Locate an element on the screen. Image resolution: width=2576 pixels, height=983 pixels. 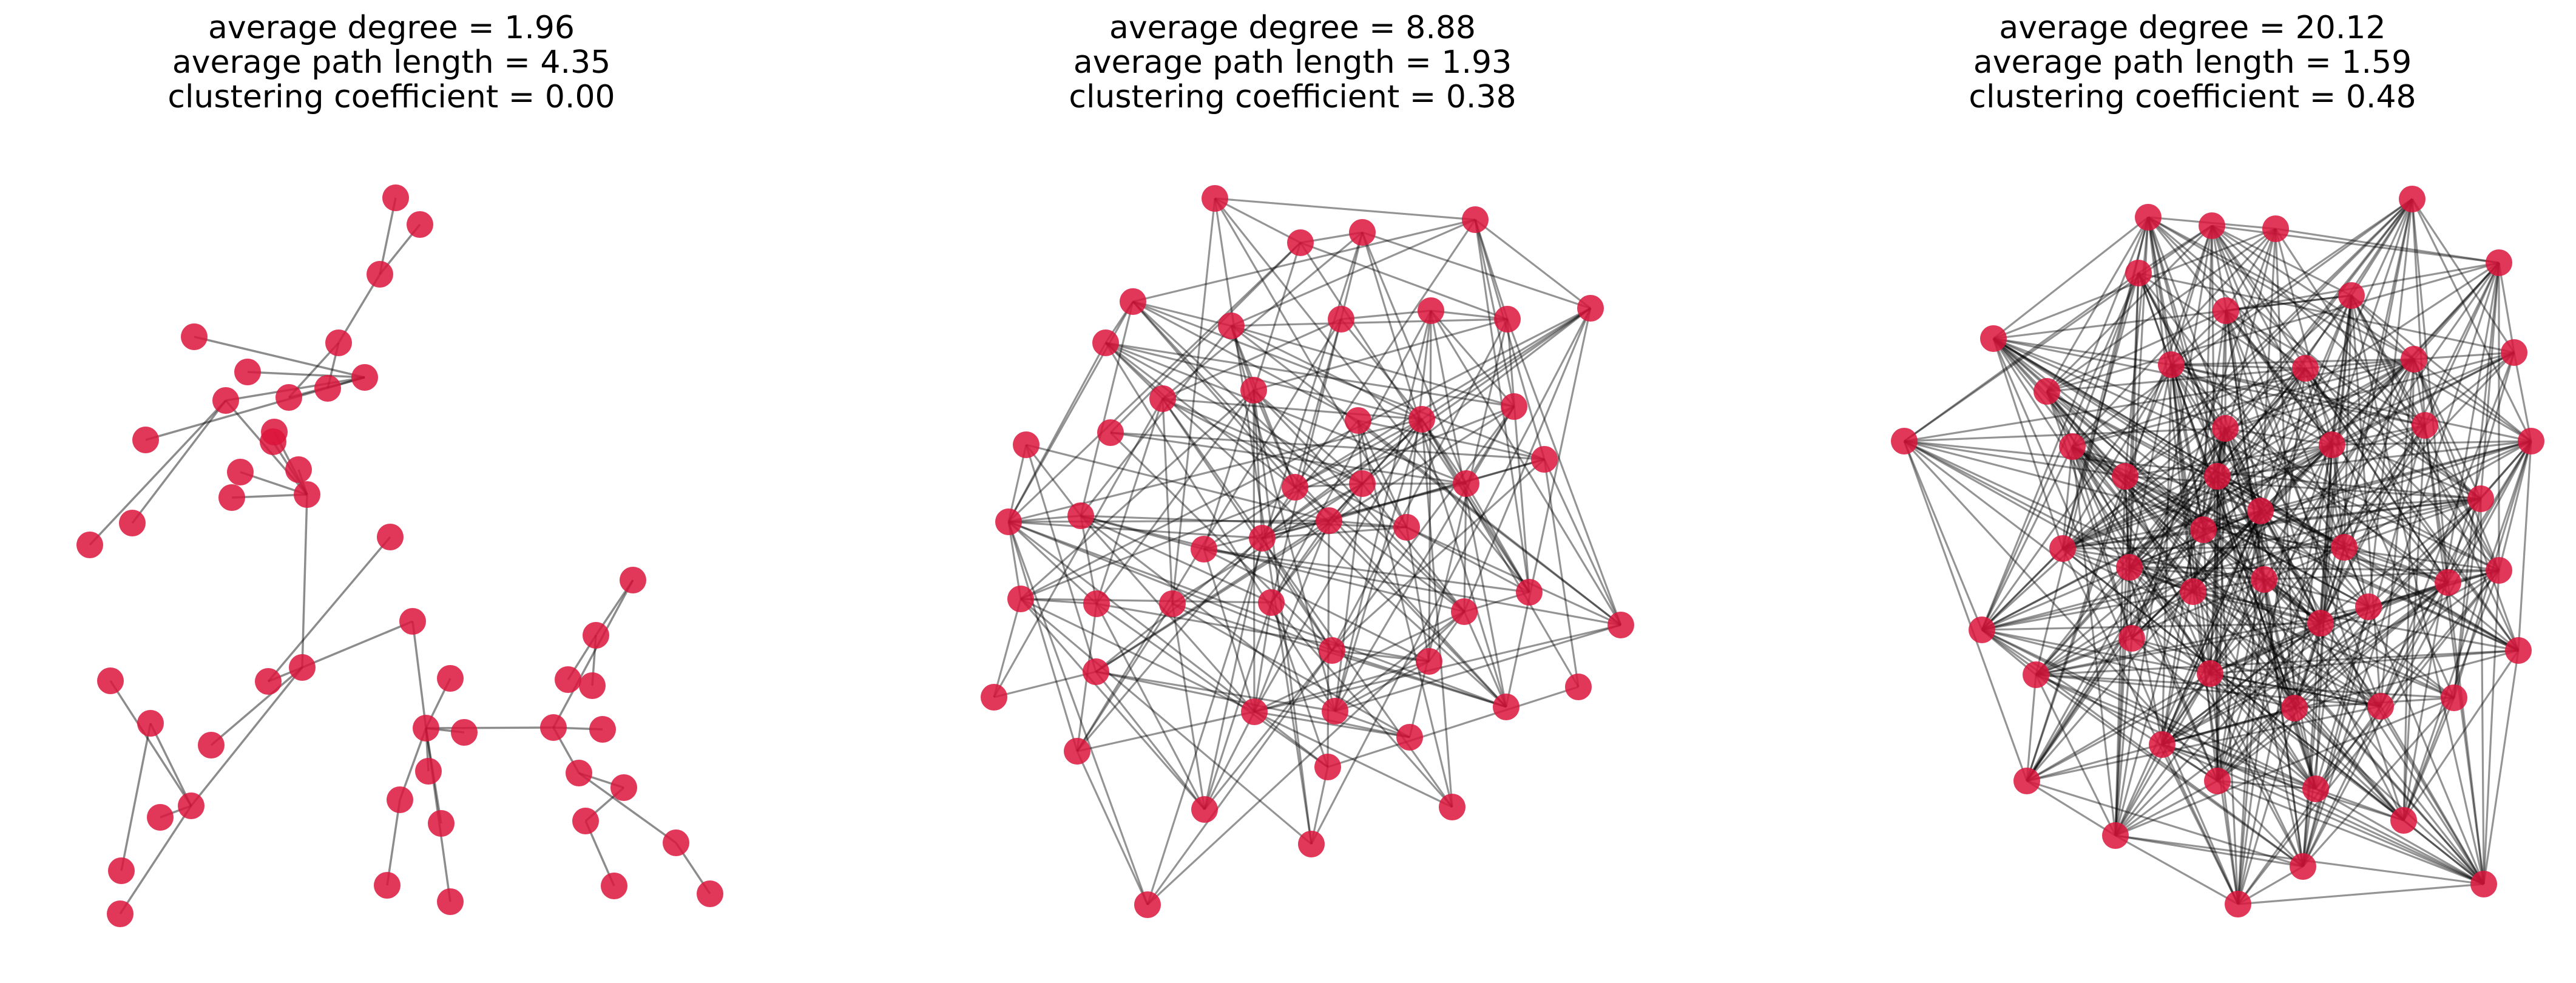
title-clustering-coefficient: clustering coefficient = 0.48 is located at coordinates (2192, 97).